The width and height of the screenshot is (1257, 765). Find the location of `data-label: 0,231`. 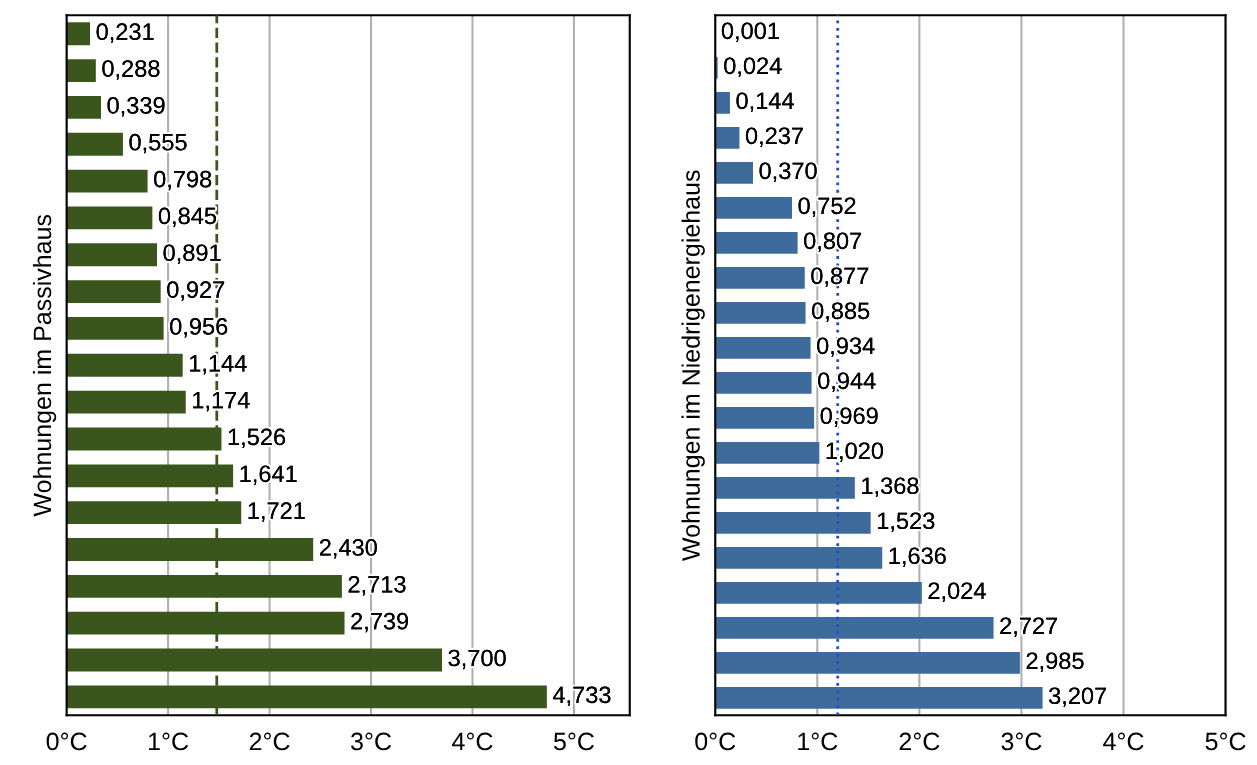

data-label: 0,231 is located at coordinates (125, 33).